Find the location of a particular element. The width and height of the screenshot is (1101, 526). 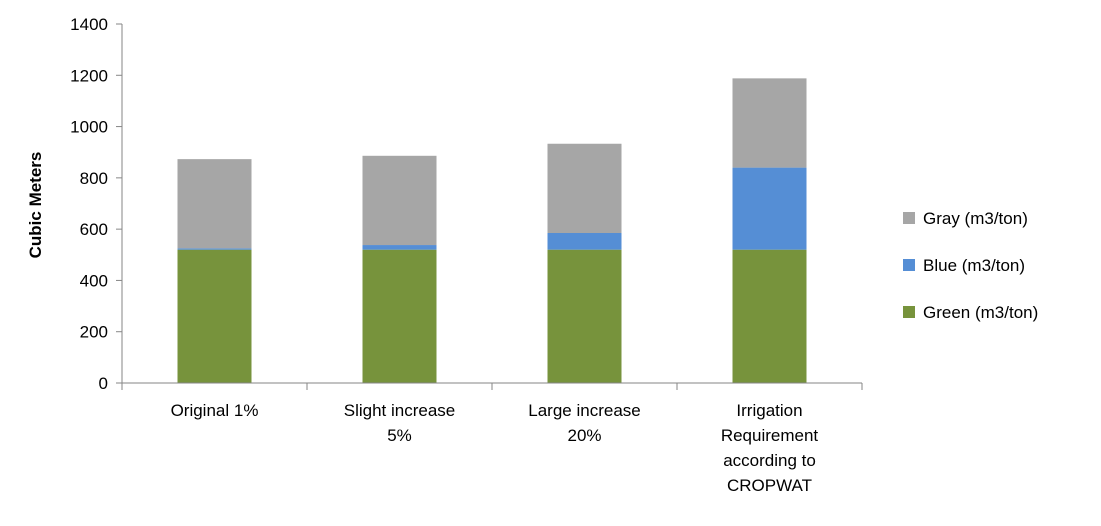

x-category-label: Slight increase 5% is located at coordinates (400, 423).